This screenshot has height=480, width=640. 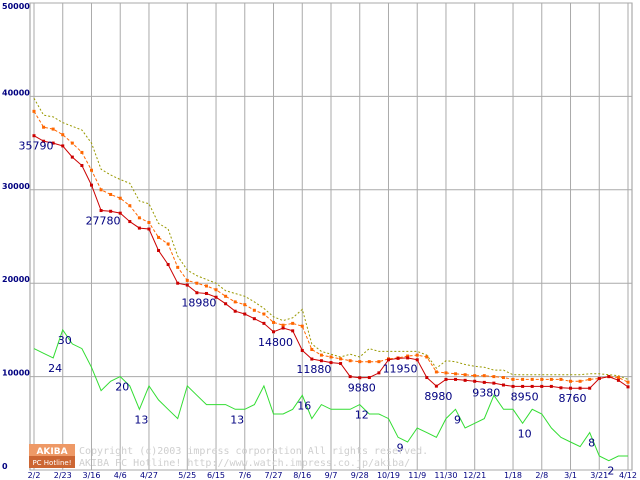 I want to click on data-label: 13, so click(x=141, y=419).